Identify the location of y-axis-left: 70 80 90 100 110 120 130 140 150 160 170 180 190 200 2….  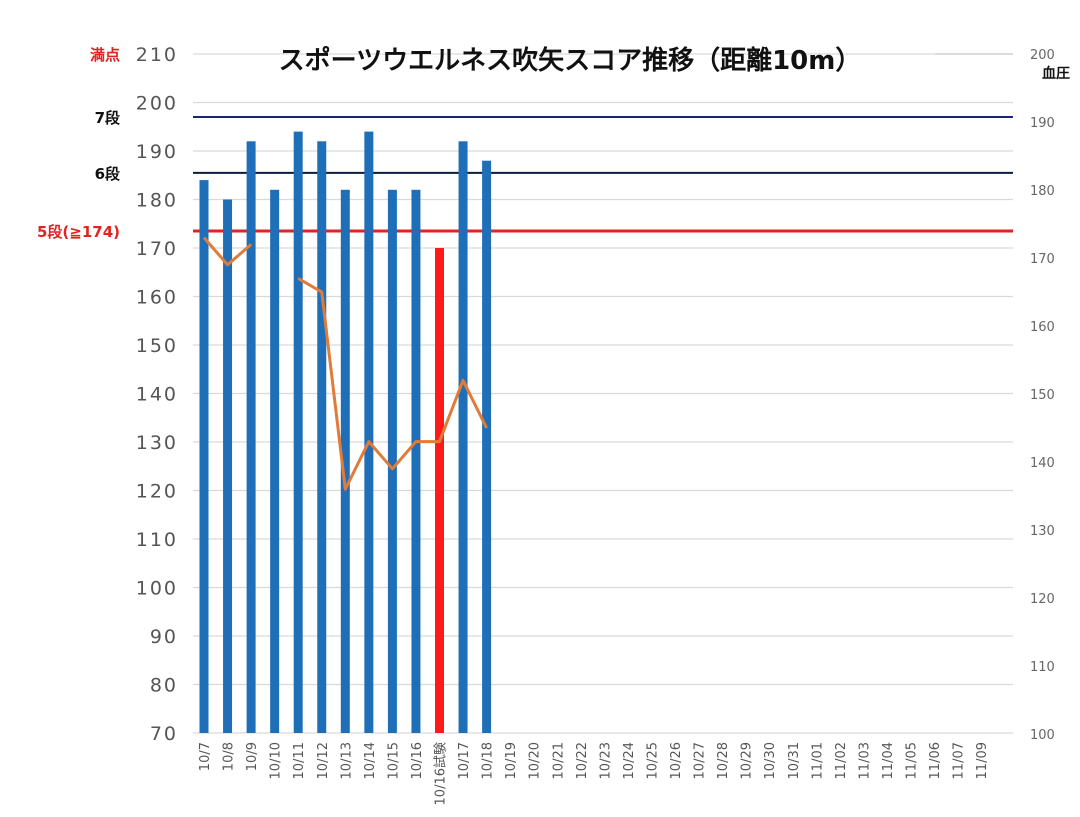
(157, 394).